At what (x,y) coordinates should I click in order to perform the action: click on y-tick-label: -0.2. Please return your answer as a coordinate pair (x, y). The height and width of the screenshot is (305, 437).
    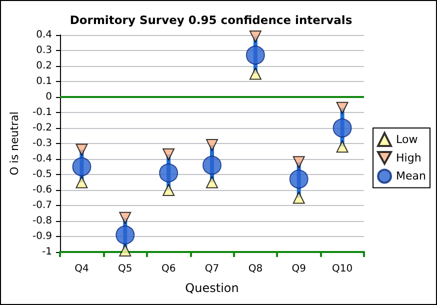
    Looking at the image, I should click on (42, 128).